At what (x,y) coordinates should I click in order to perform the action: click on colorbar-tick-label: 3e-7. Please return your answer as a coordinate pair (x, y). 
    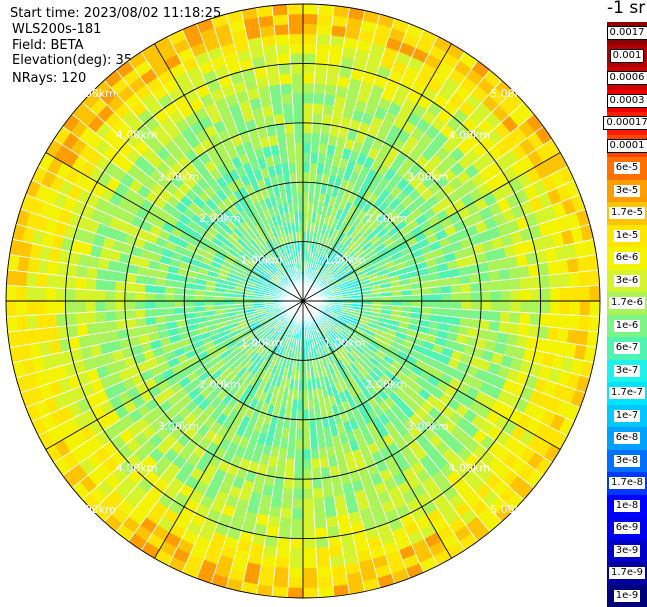
    Looking at the image, I should click on (627, 370).